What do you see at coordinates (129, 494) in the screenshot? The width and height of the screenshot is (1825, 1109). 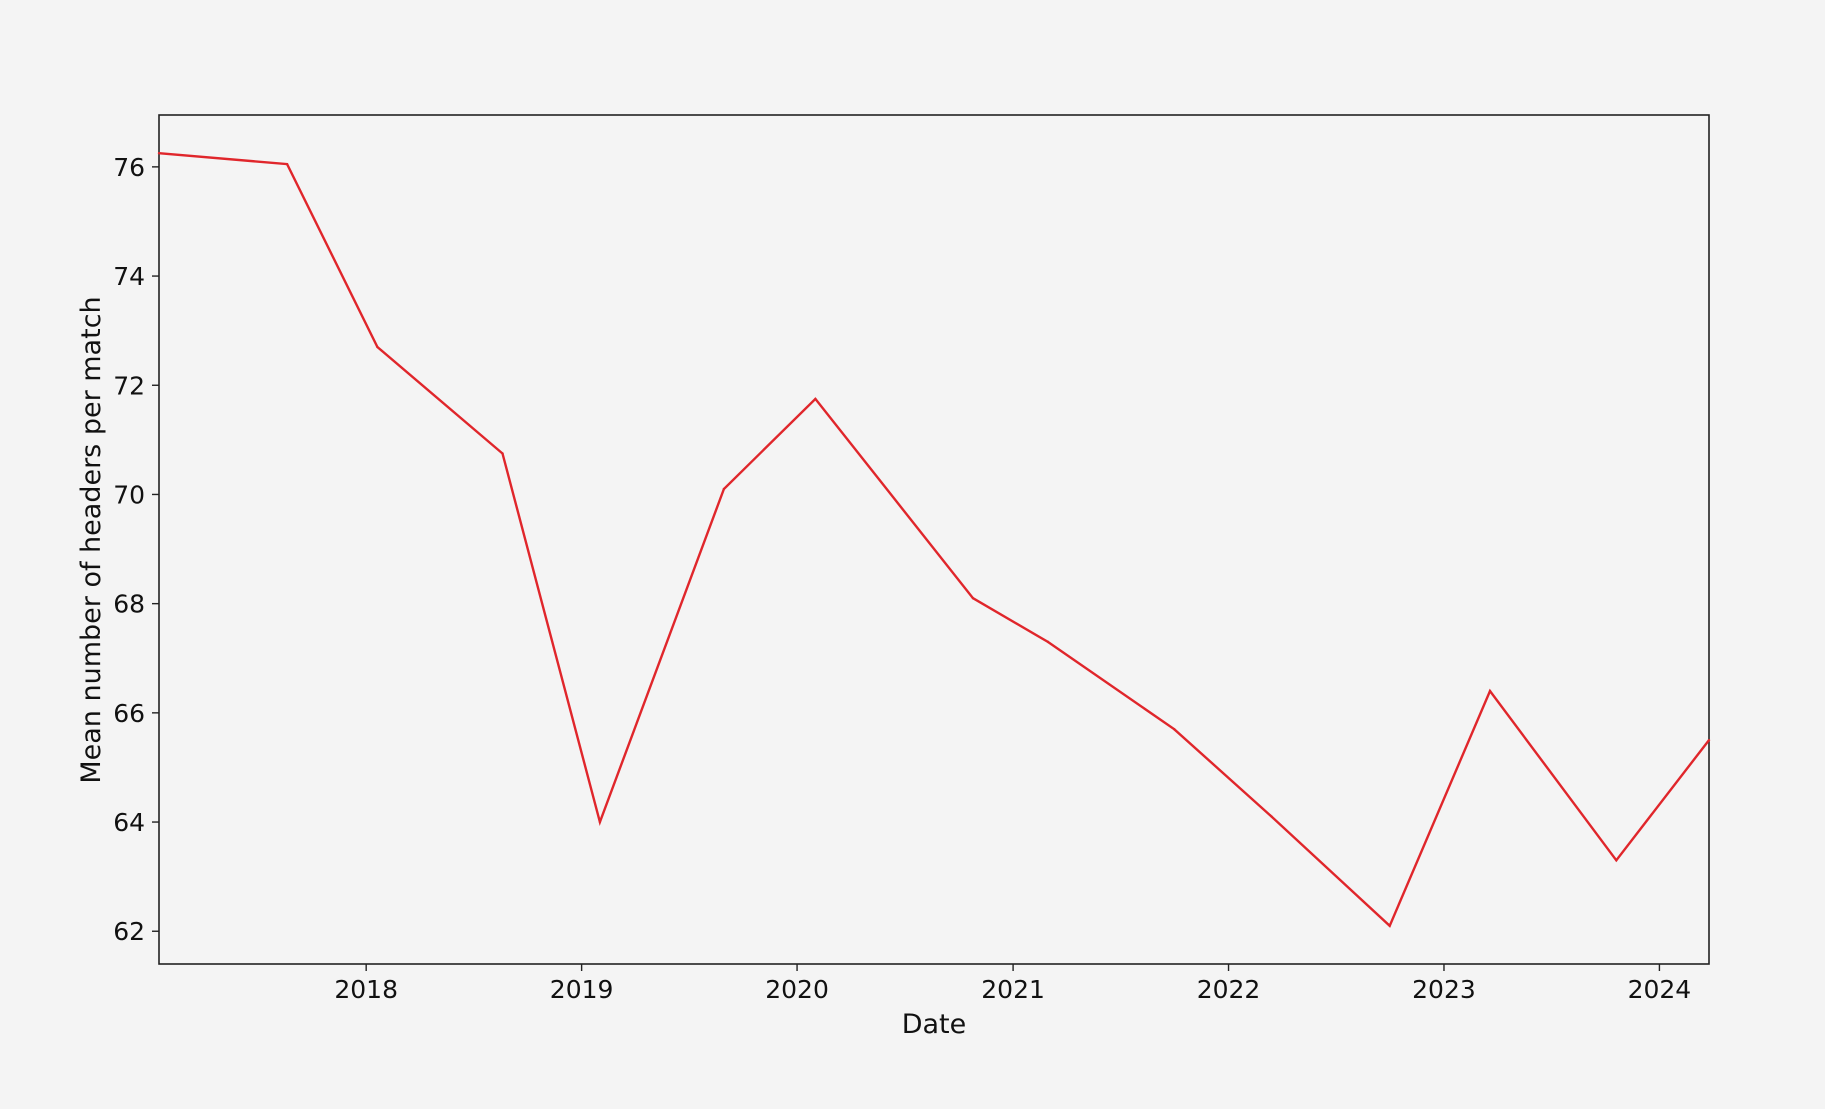 I see `y-tick-label: 70` at bounding box center [129, 494].